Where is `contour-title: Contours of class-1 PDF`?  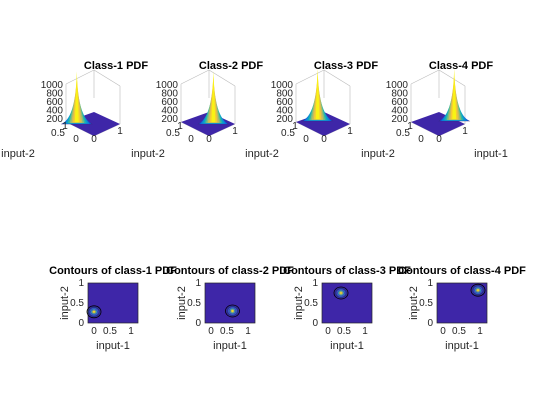 contour-title: Contours of class-1 PDF is located at coordinates (113, 271).